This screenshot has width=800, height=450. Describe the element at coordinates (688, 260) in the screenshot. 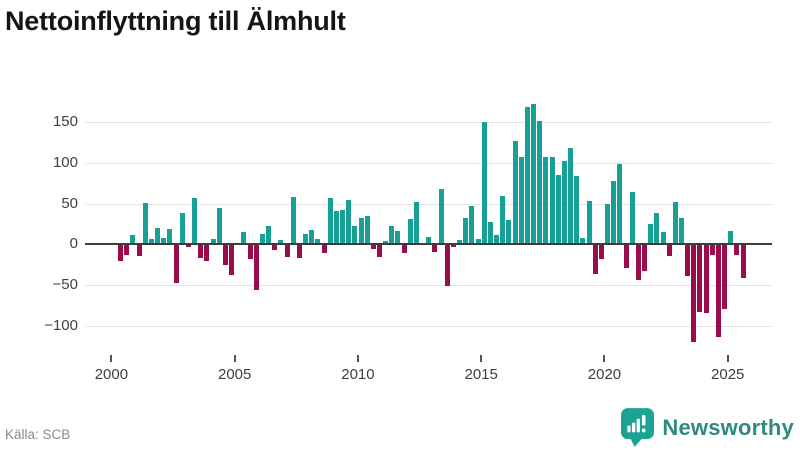

I see `bar-q2-2023` at that location.